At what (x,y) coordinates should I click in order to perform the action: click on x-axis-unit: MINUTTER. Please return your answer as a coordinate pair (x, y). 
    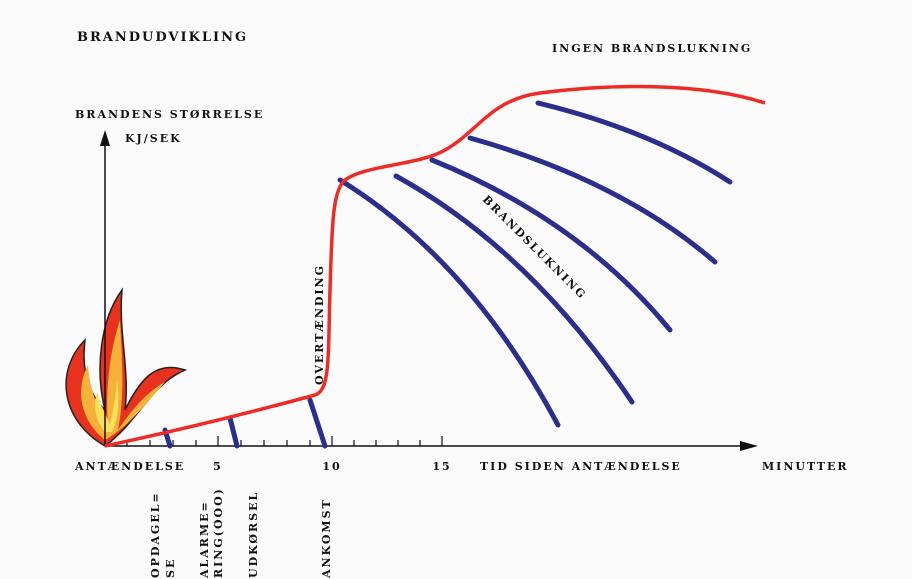
    Looking at the image, I should click on (805, 466).